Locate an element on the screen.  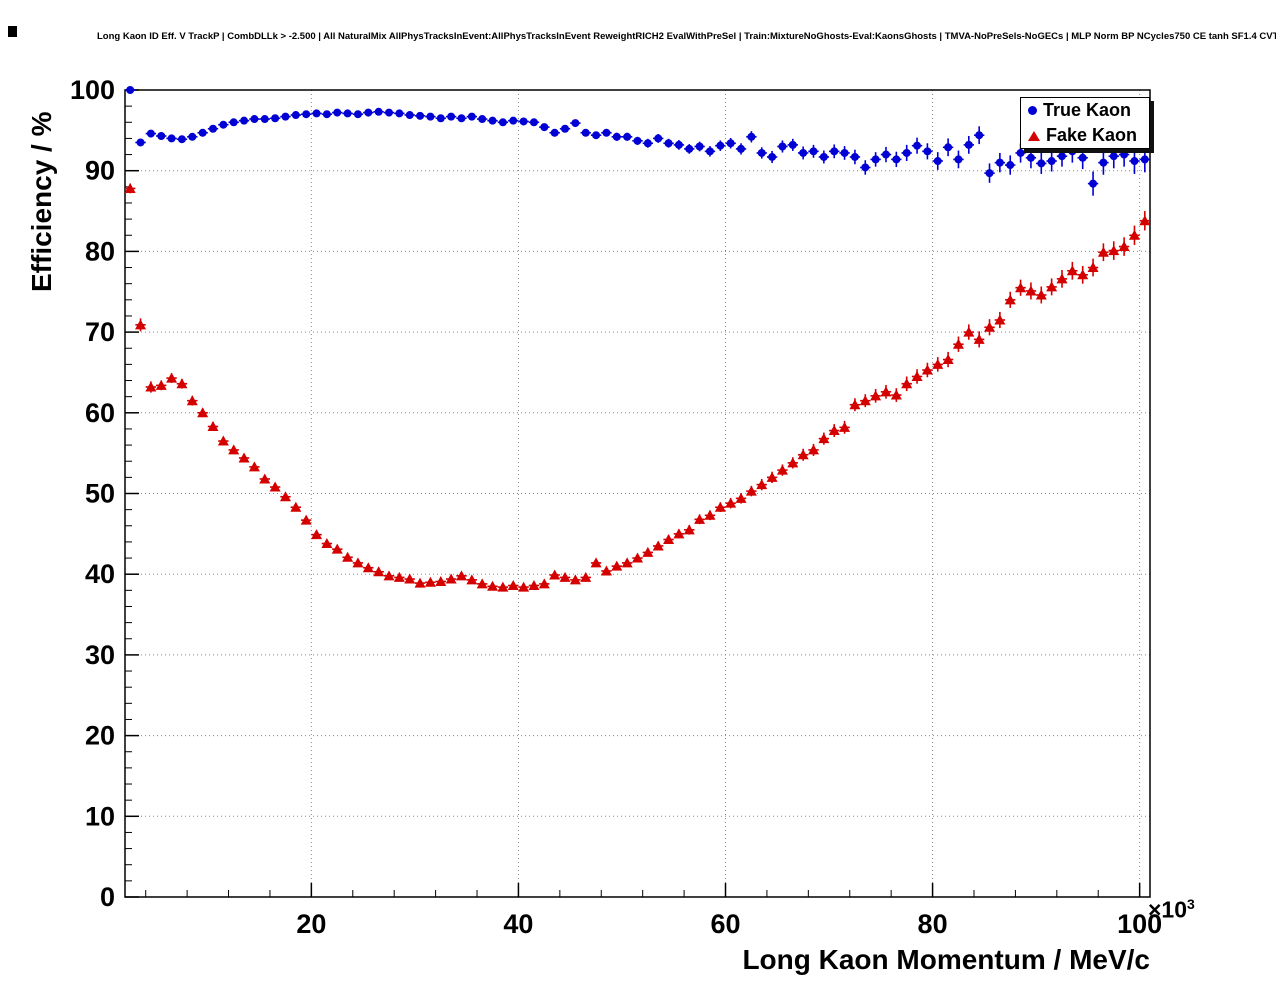
legend-label-true-kaon: True Kaon is located at coordinates (1087, 110).